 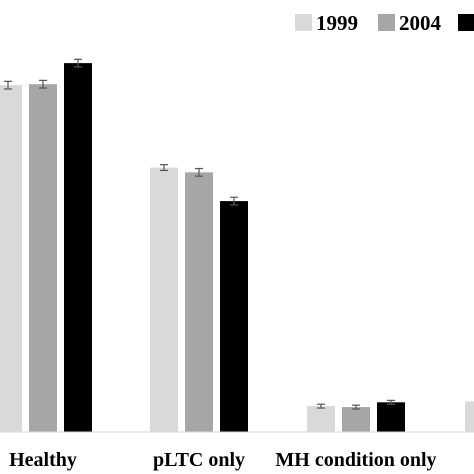 I want to click on bar-series-3-healthy, so click(x=78, y=248).